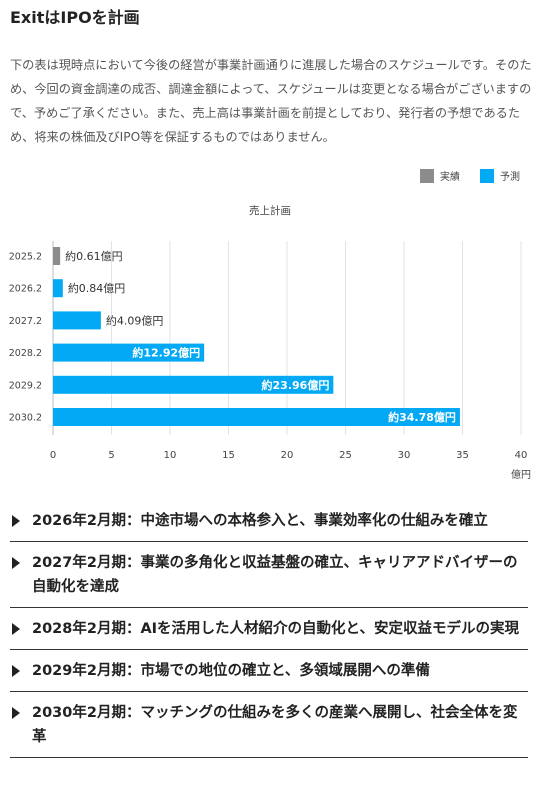 Image resolution: width=541 pixels, height=785 pixels. I want to click on legend-label-actual: 実績, so click(450, 177).